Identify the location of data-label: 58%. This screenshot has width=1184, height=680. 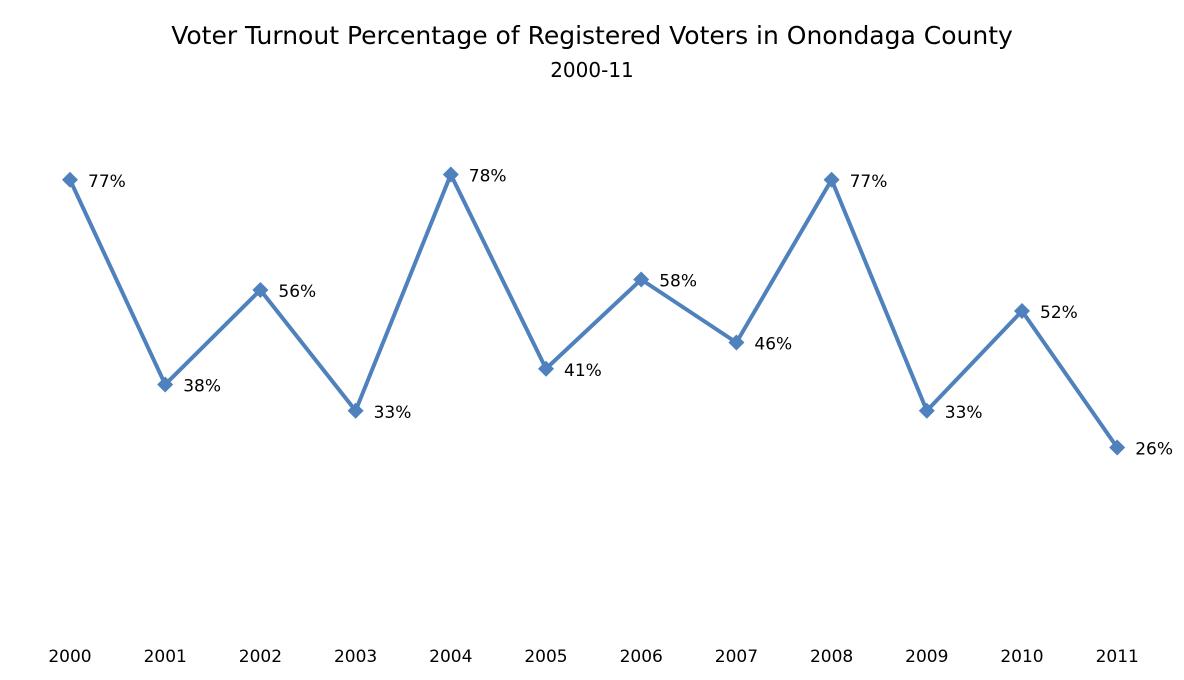
(678, 282).